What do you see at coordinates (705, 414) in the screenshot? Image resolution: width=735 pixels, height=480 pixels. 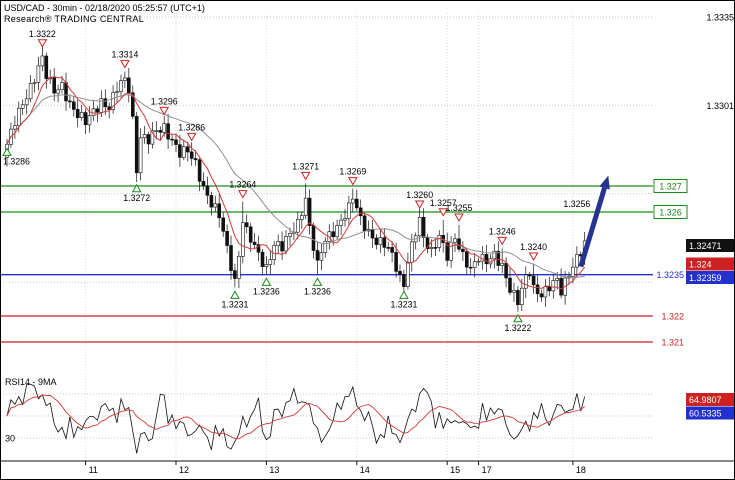 I see `price-badge-text: 60.5335` at bounding box center [705, 414].